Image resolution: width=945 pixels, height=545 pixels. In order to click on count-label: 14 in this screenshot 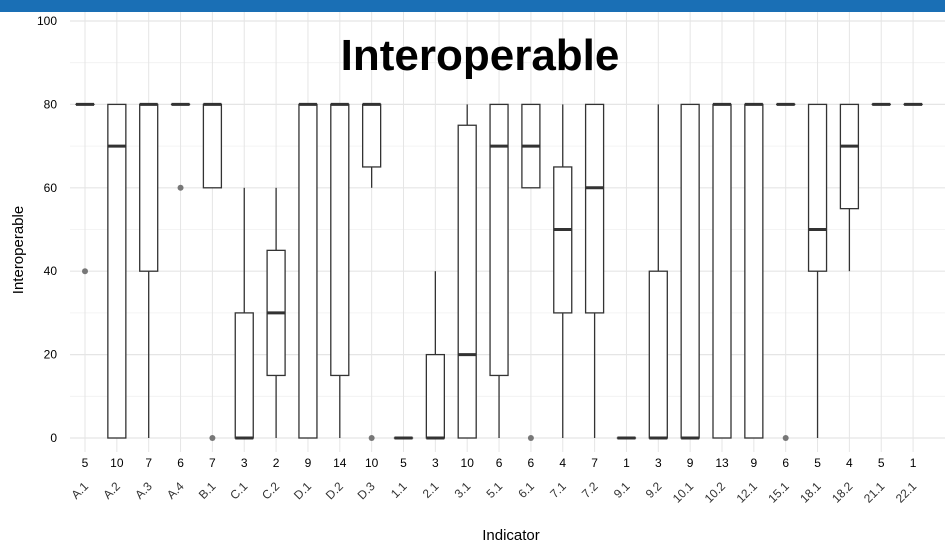, I will do `click(340, 463)`.